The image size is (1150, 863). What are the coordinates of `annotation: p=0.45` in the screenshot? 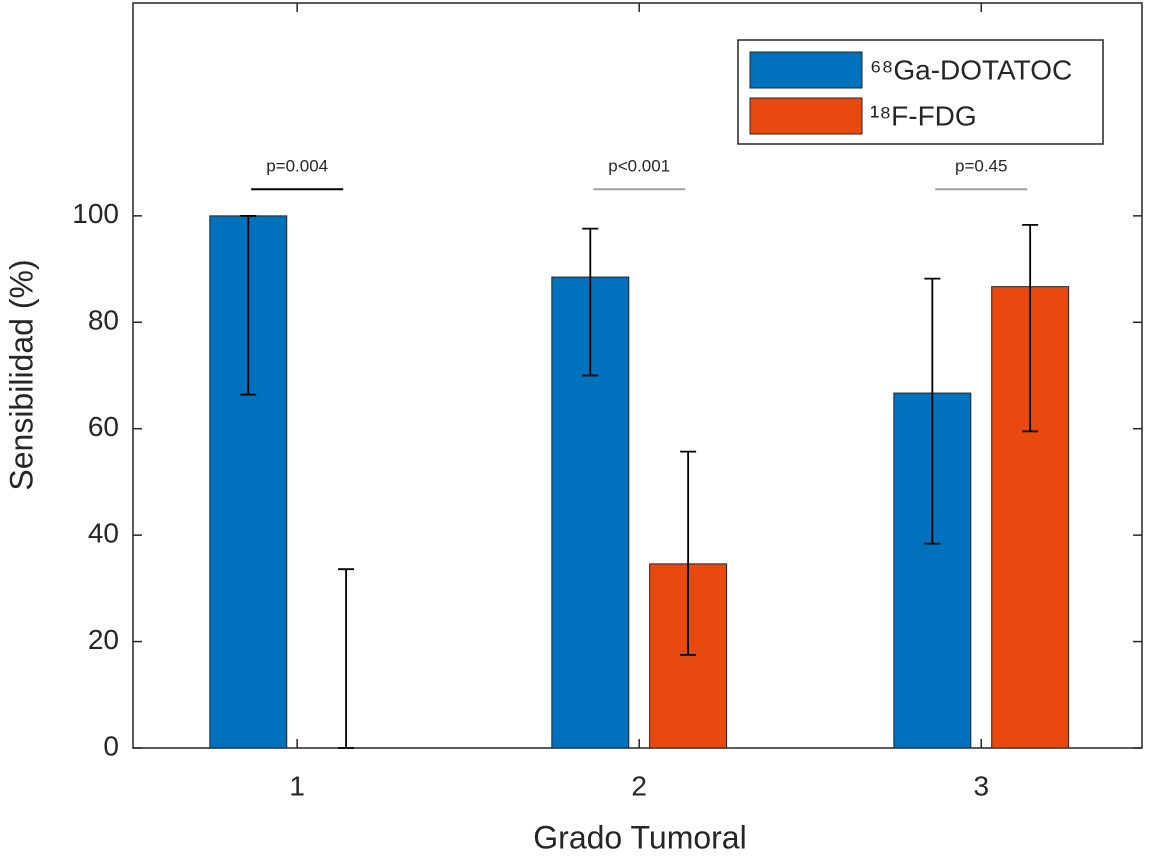 It's located at (981, 166).